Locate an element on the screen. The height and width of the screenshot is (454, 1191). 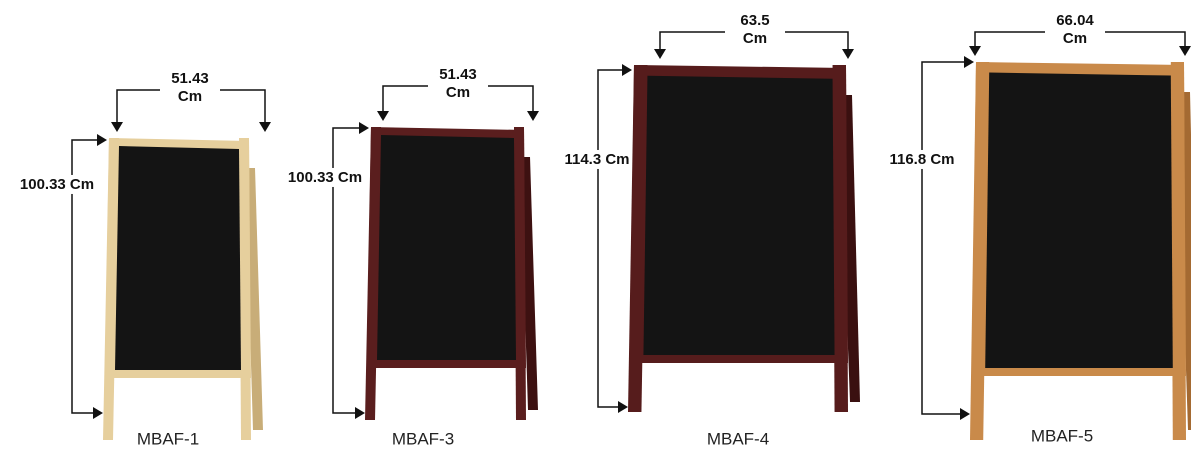
product-name: MBAF-1 is located at coordinates (168, 438).